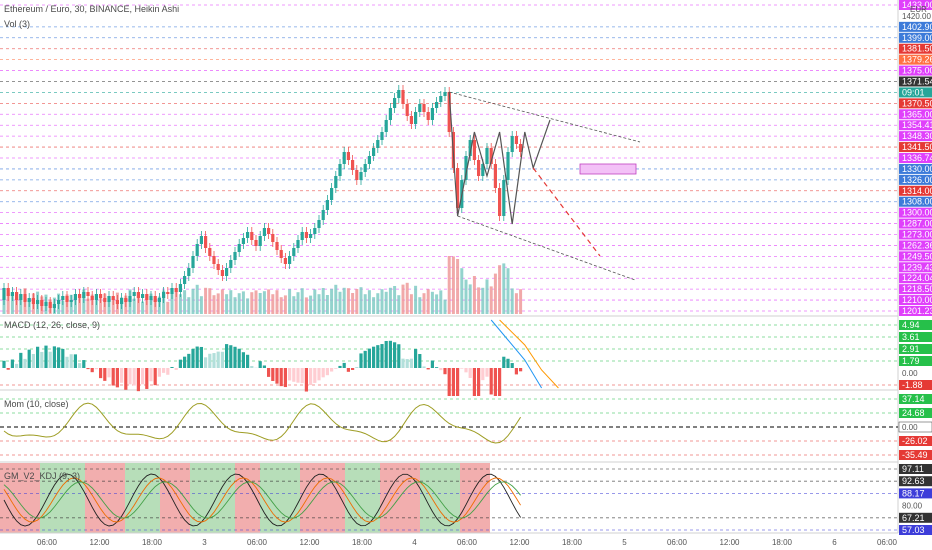 The image size is (932, 550). I want to click on mom-zero-badge, so click(915, 427).